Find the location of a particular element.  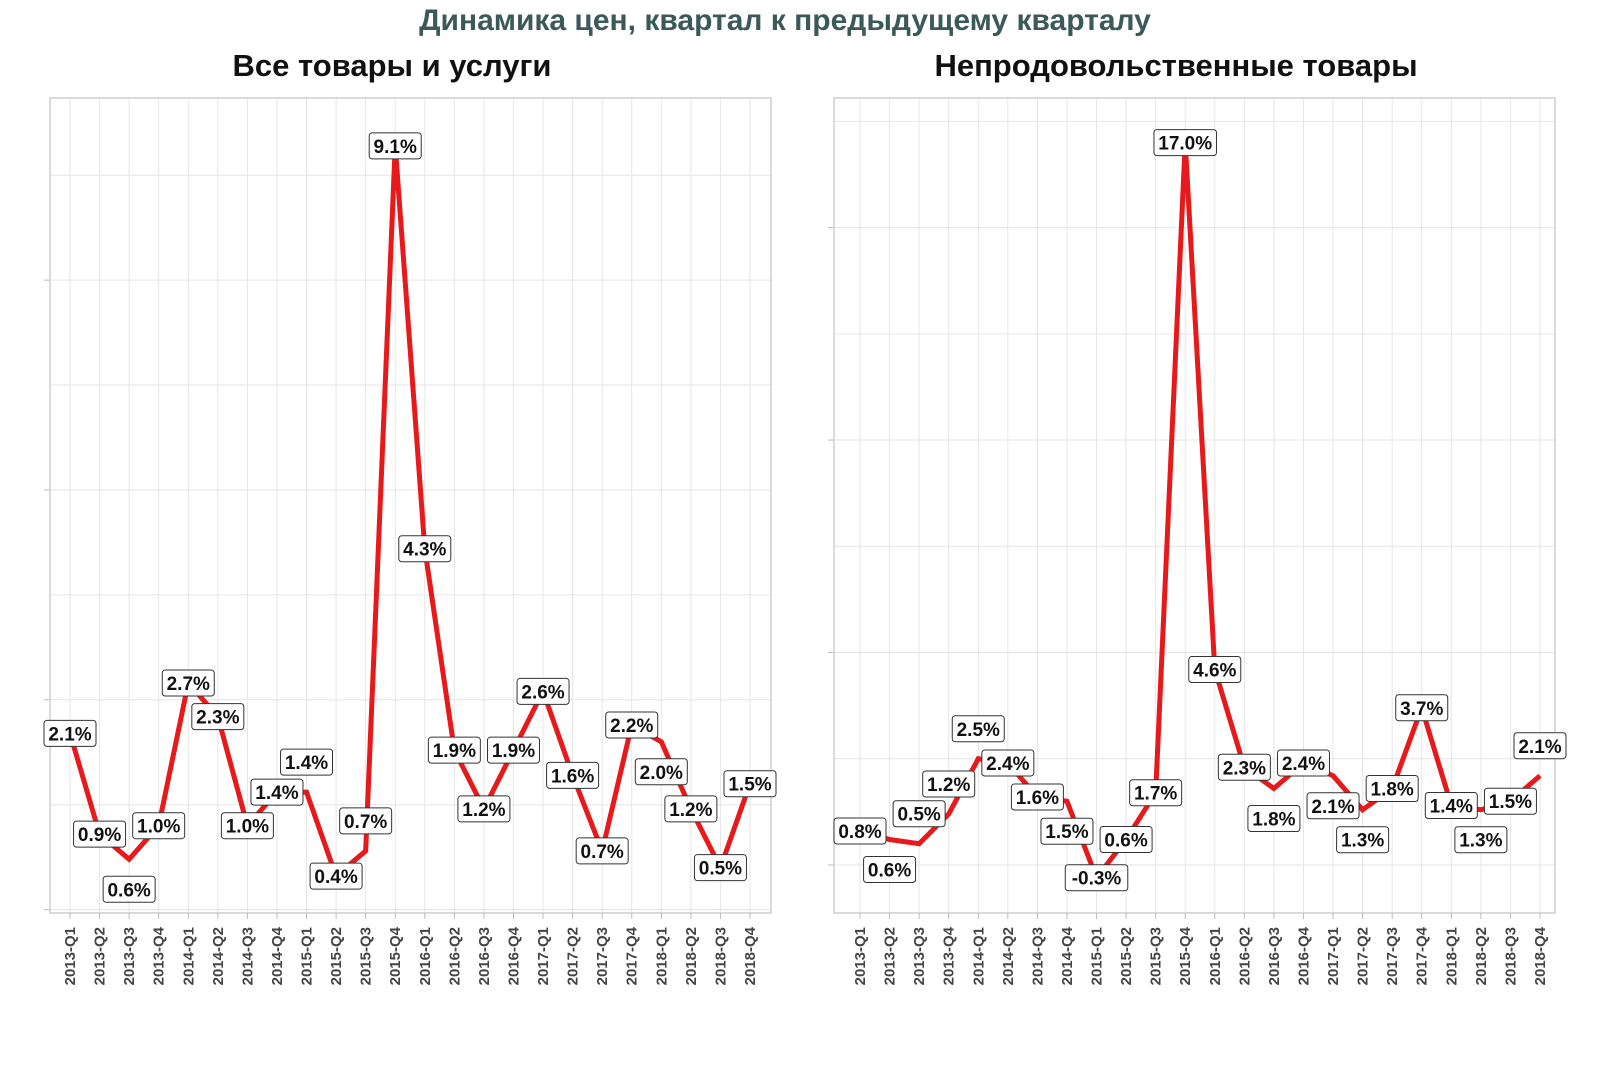

x-tick-label: 2016-Q4 is located at coordinates (513, 955).